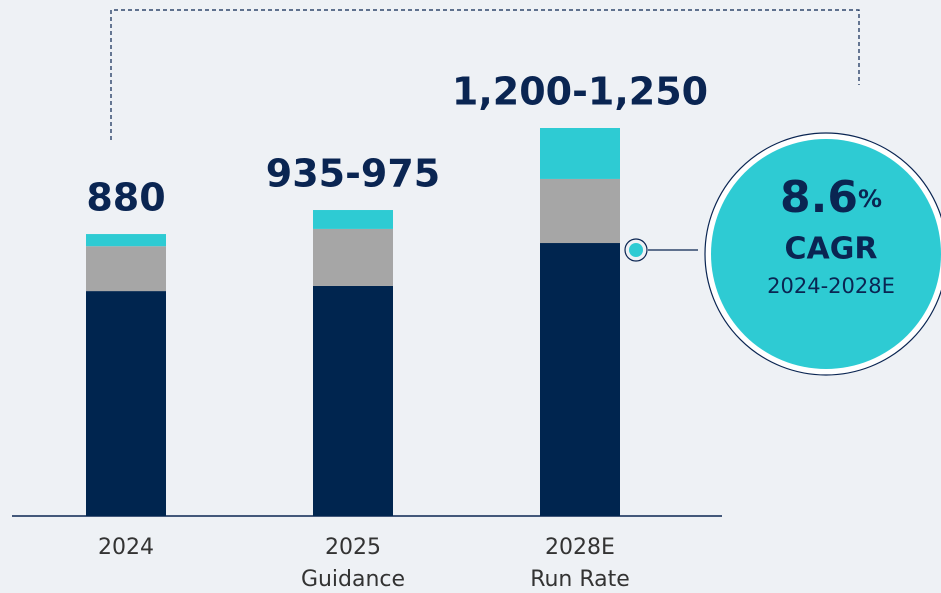 This screenshot has width=941, height=593. What do you see at coordinates (580, 92) in the screenshot?
I see `total-label: 1,200-1,250` at bounding box center [580, 92].